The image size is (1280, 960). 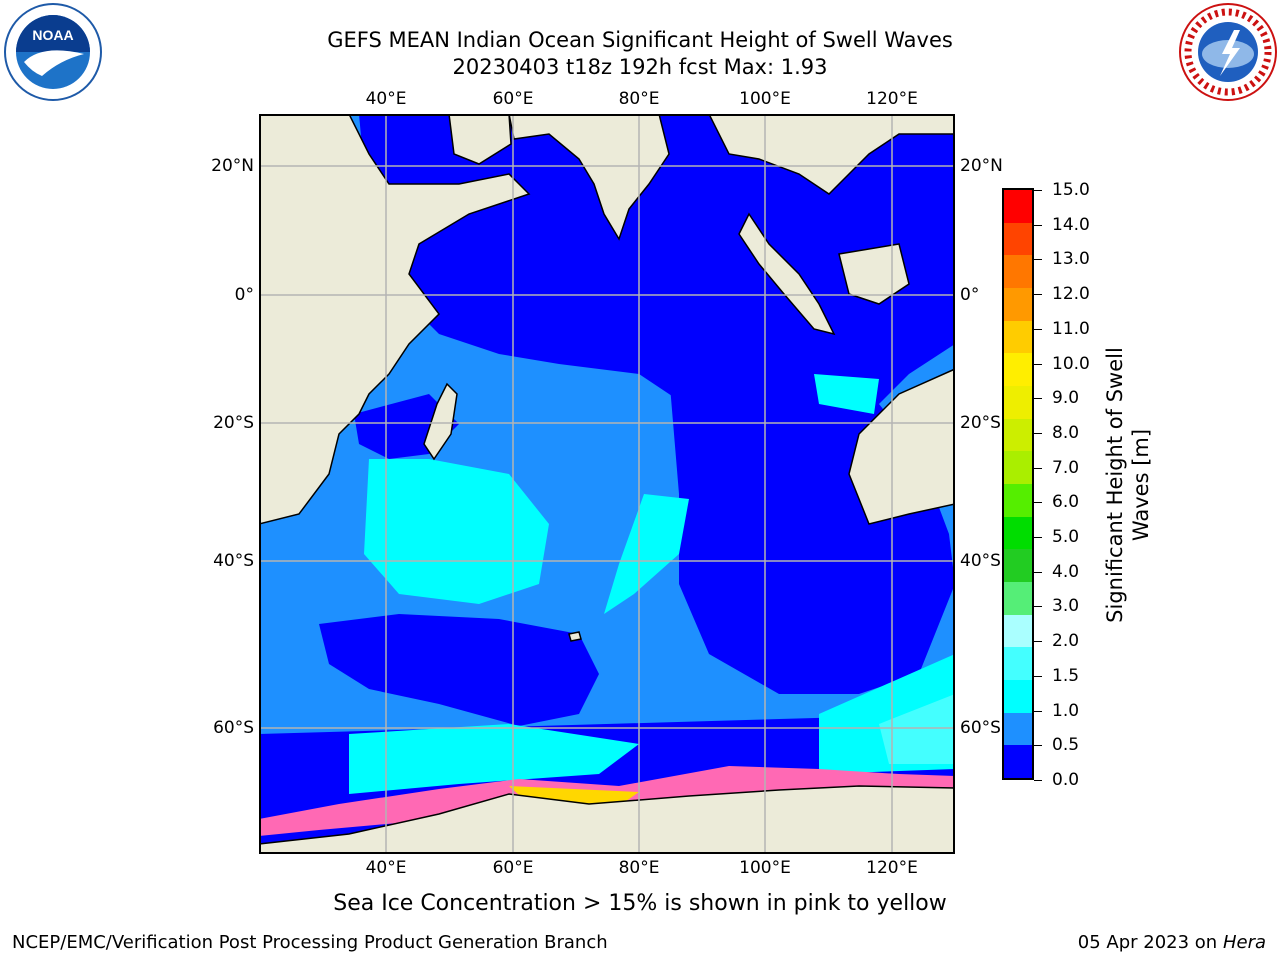 What do you see at coordinates (1115, 485) in the screenshot?
I see `colorbar-label-line1: Significant Height of Swell` at bounding box center [1115, 485].